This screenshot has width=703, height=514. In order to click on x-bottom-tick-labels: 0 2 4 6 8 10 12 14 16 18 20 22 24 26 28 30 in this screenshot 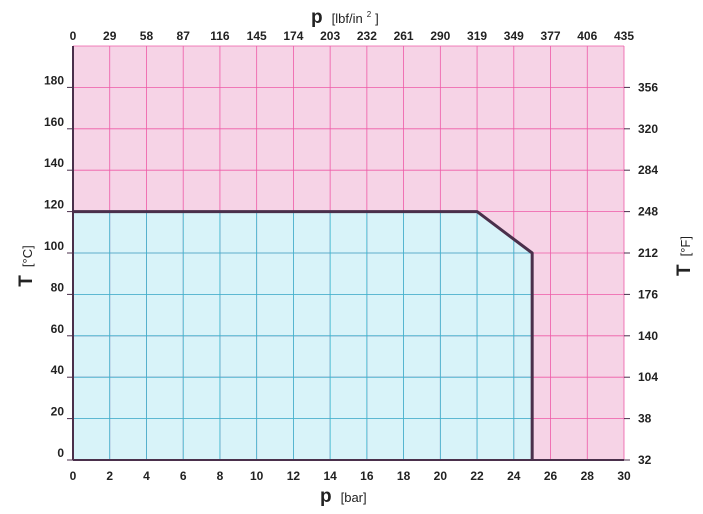, I will do `click(350, 476)`.